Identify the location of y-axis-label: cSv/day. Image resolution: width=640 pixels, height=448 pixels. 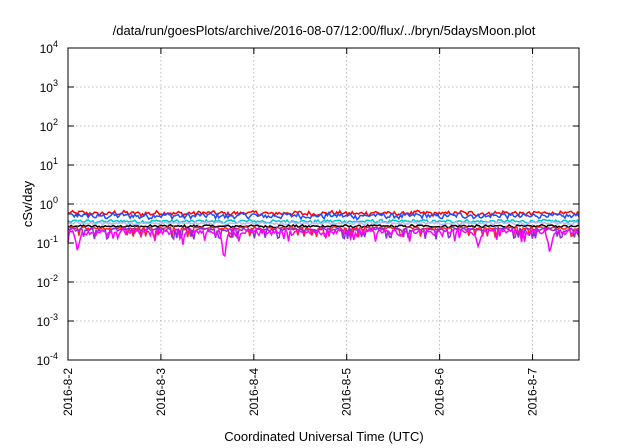
(27, 203).